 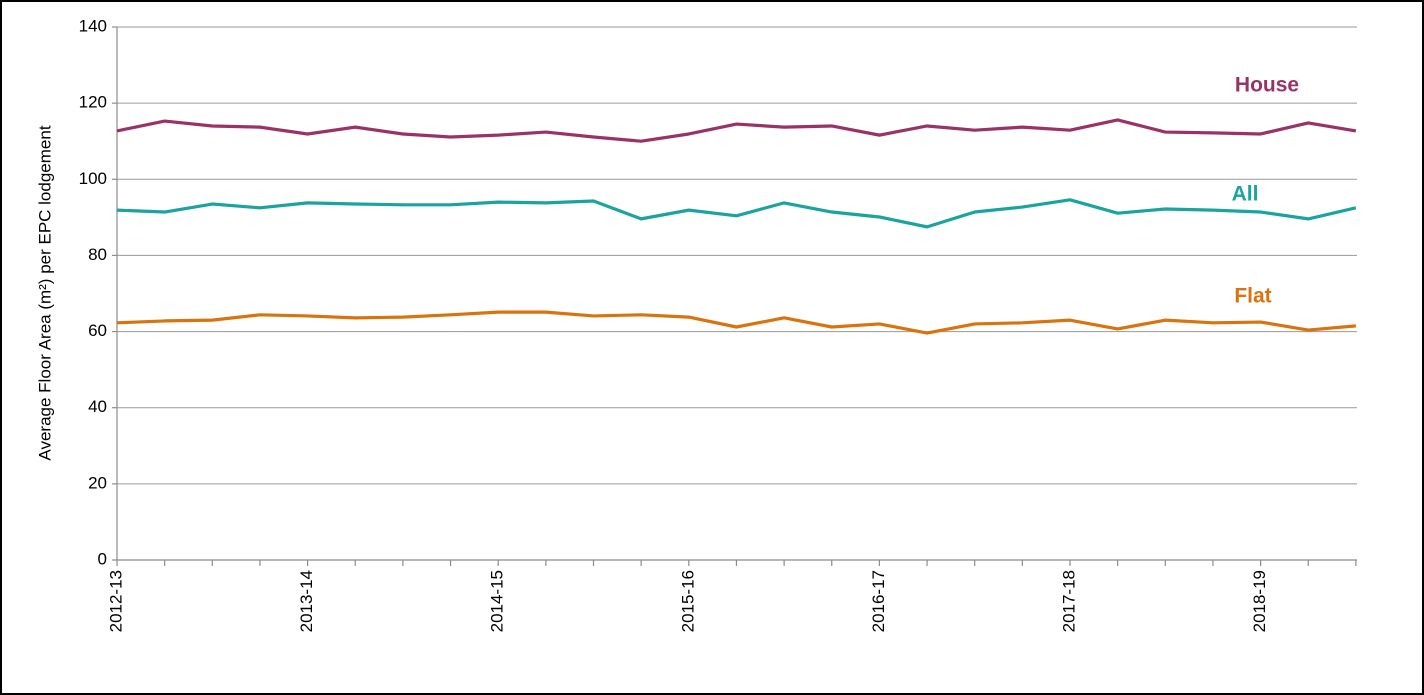 What do you see at coordinates (1252, 296) in the screenshot?
I see `series-label: Flat` at bounding box center [1252, 296].